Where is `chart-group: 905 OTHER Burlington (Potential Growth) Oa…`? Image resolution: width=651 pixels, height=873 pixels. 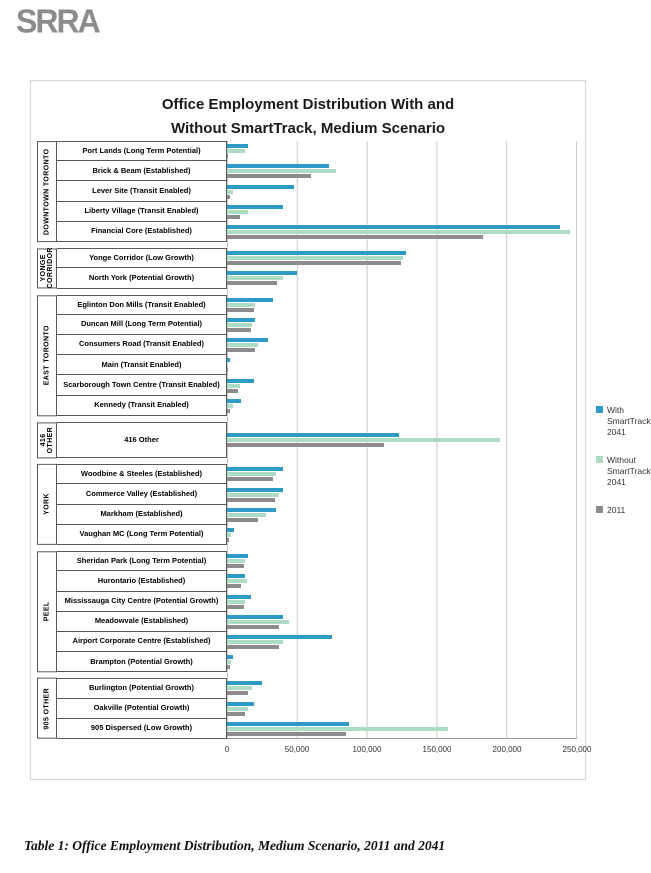
chart-group: 905 OTHER Burlington (Potential Growth) Oa… is located at coordinates (307, 709).